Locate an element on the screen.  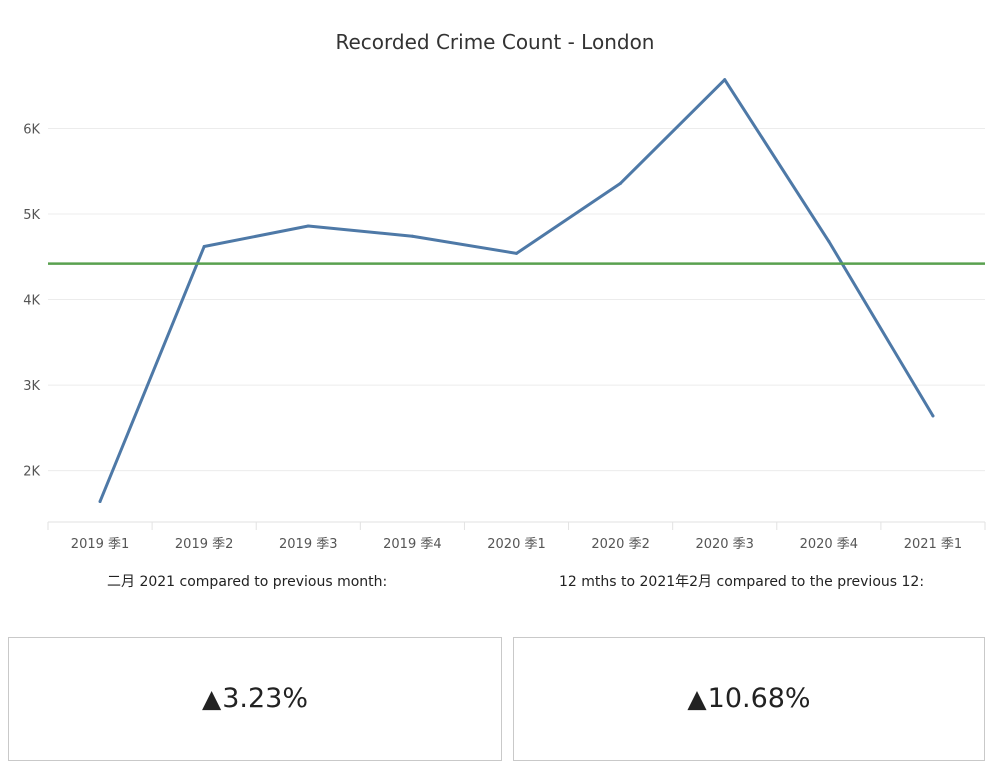
y-axis-ticks: 2K 3K 4K 5K 6K is located at coordinates (31, 300).